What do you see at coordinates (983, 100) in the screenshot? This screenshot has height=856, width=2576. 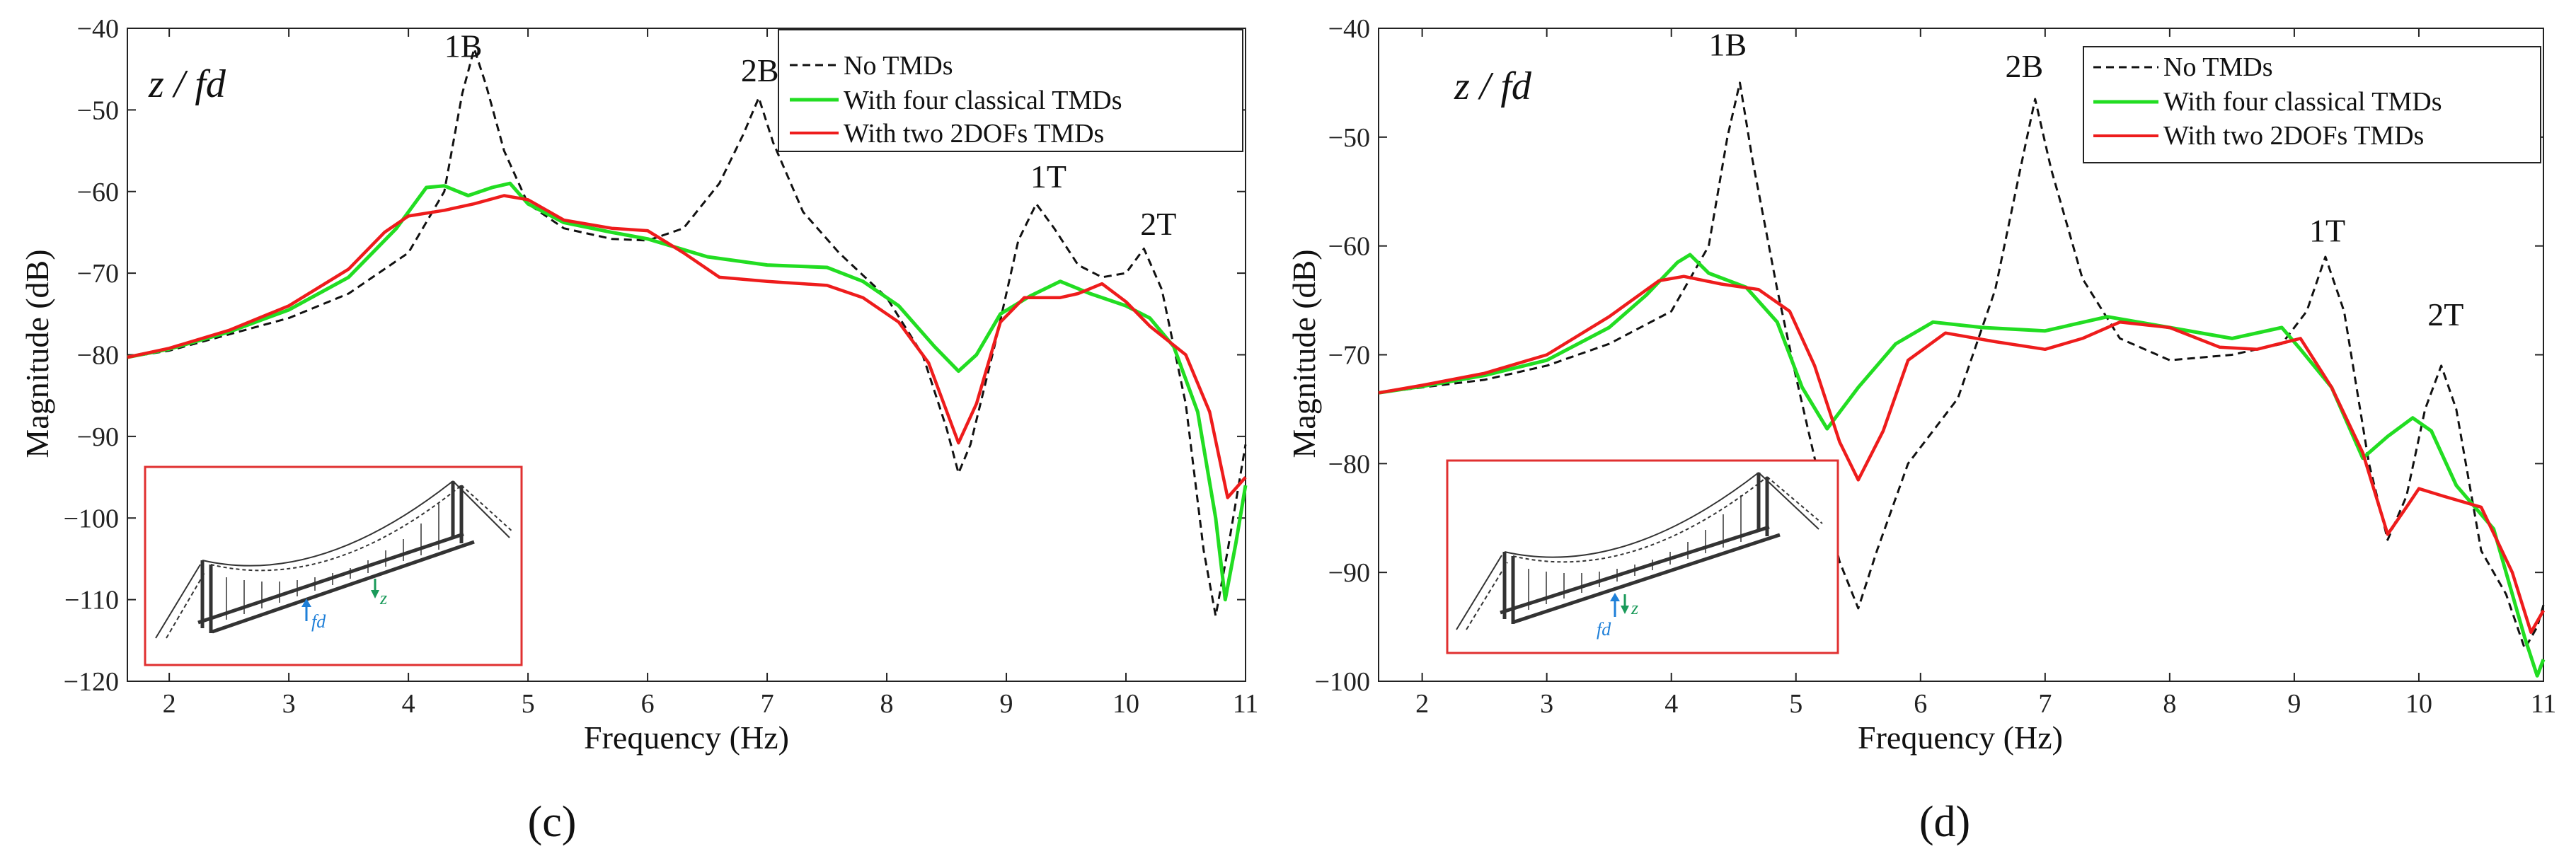 I see `legend-label-classical-c: With four classical TMDs` at bounding box center [983, 100].